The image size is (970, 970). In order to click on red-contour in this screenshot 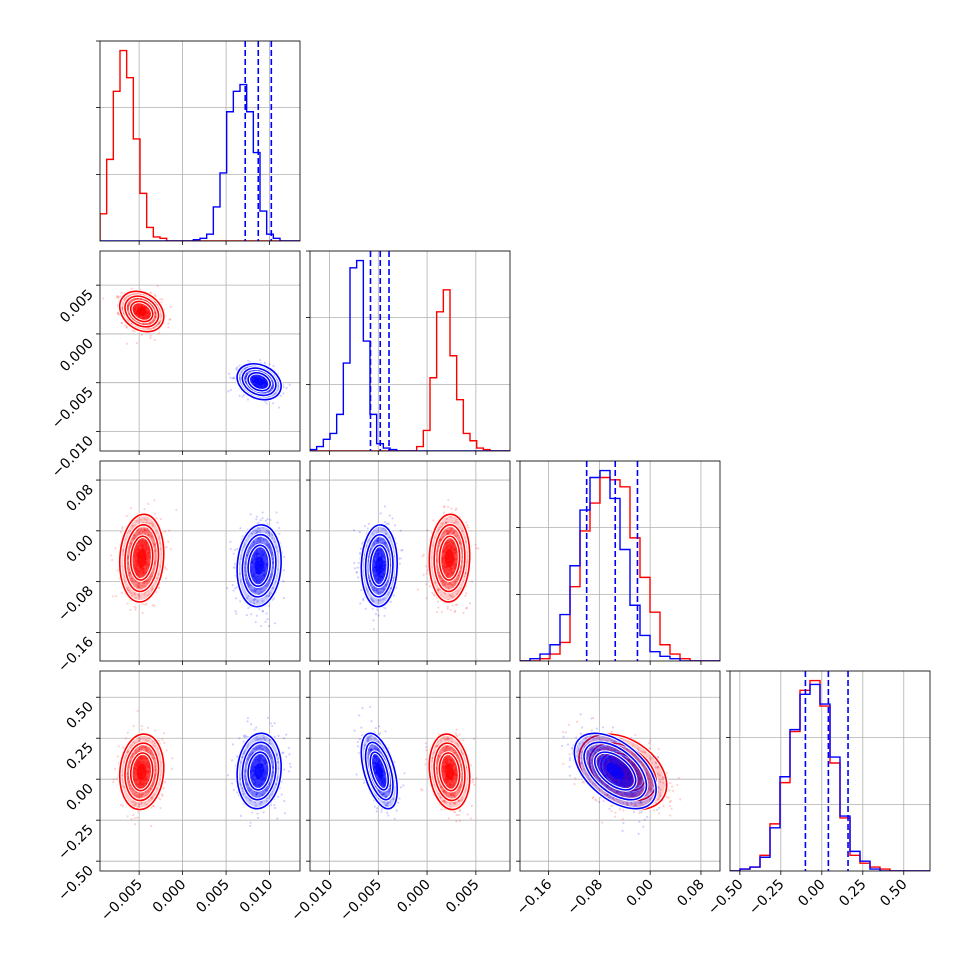, I will do `click(141, 558)`.